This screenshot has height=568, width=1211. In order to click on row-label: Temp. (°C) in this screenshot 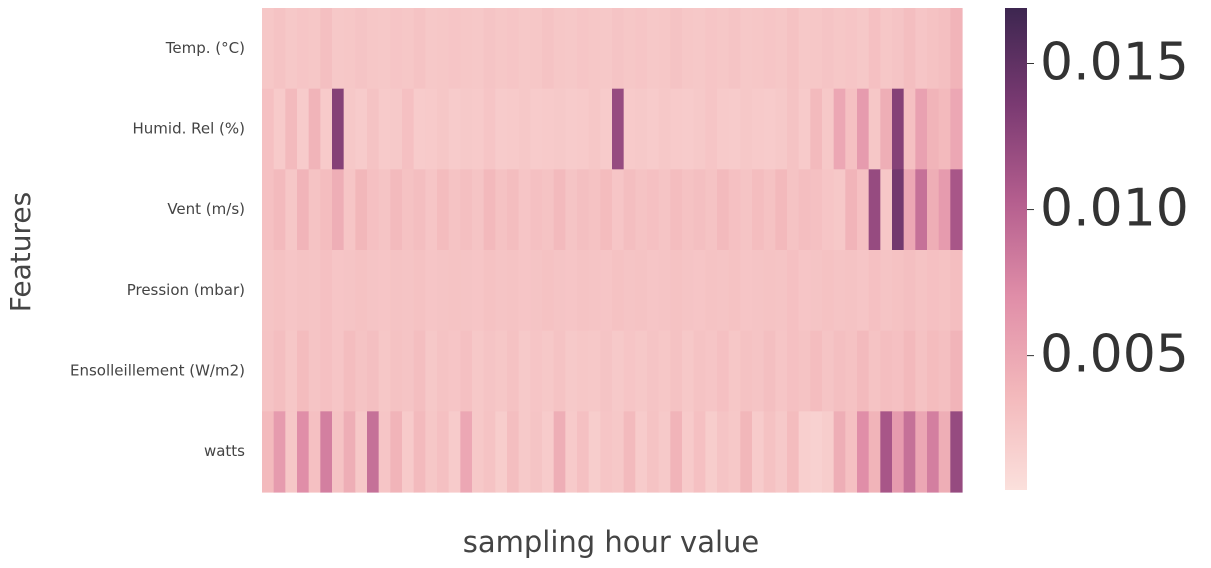, I will do `click(205, 48)`.